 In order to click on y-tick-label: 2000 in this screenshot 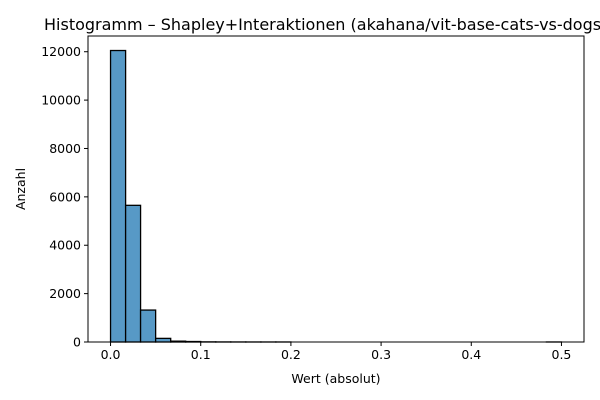, I will do `click(65, 293)`.